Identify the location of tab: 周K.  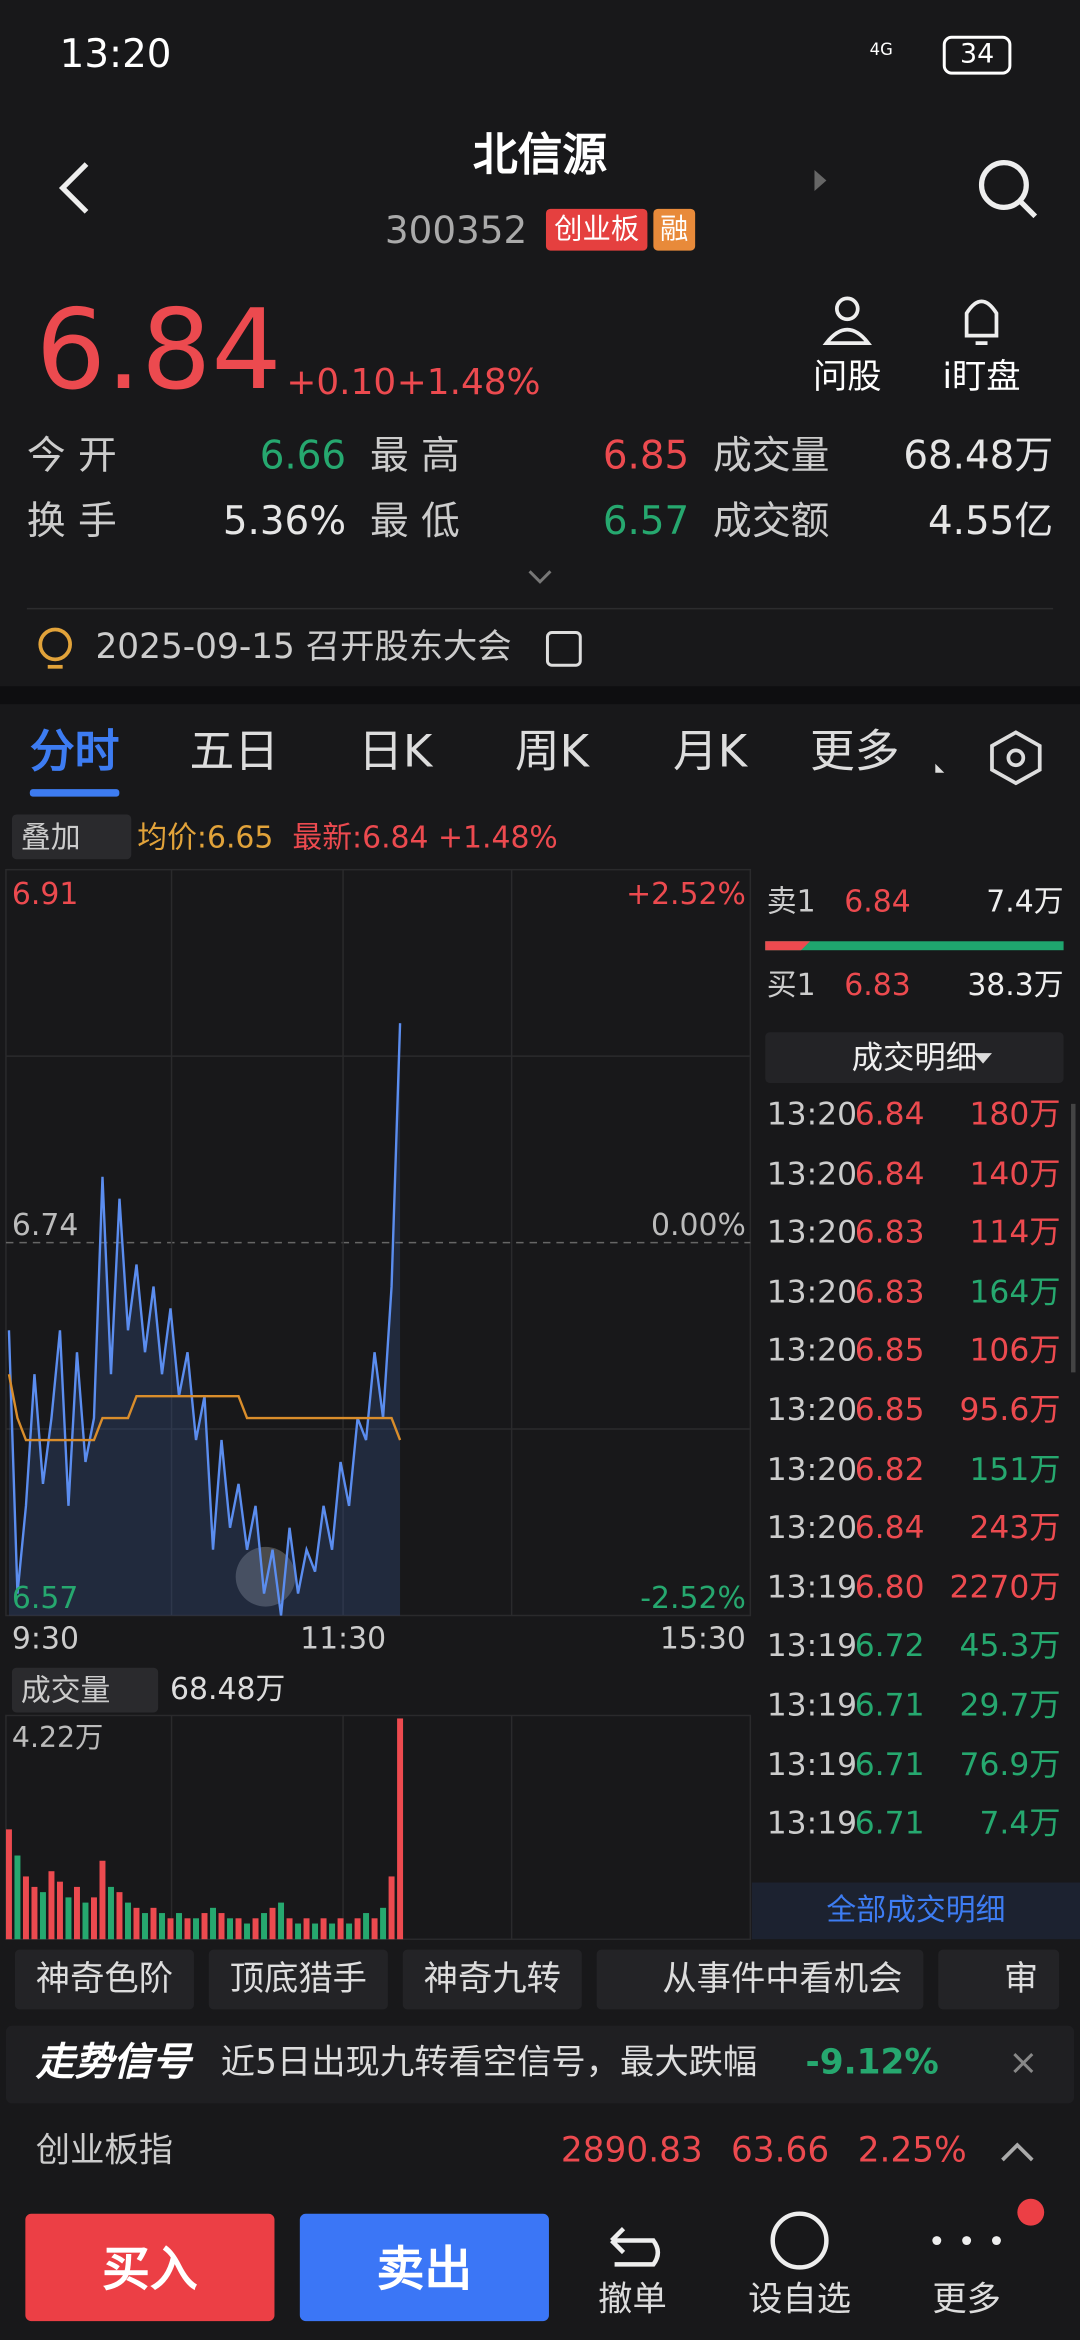
(551, 752).